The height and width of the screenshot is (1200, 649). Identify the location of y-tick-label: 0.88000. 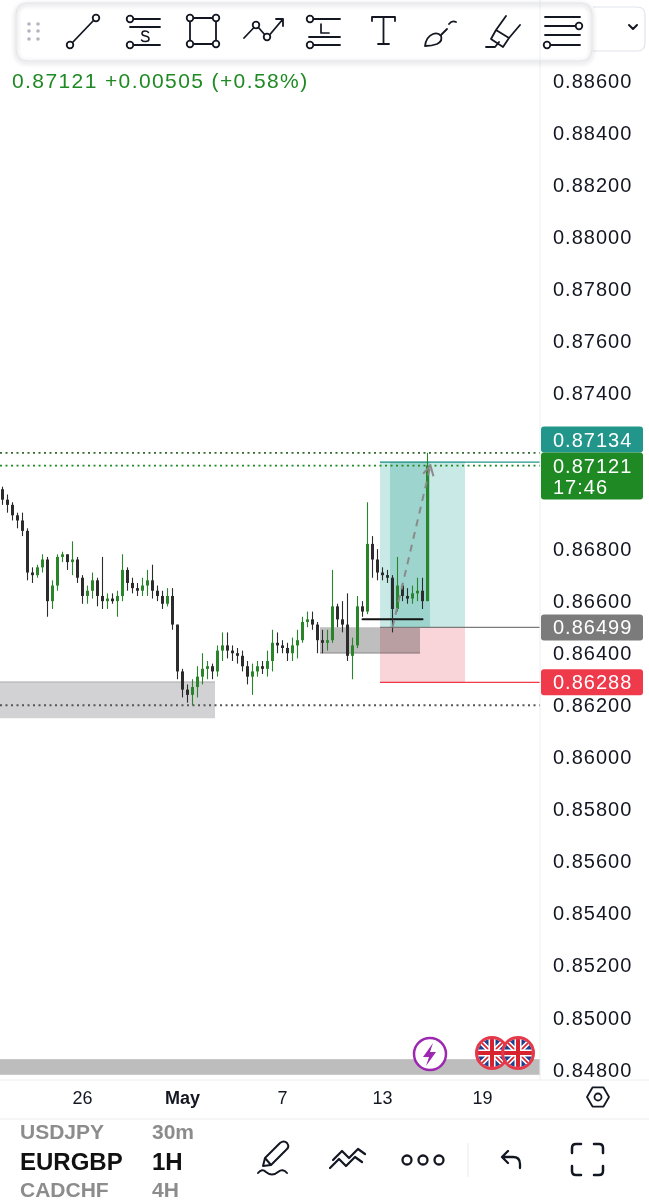
(593, 236).